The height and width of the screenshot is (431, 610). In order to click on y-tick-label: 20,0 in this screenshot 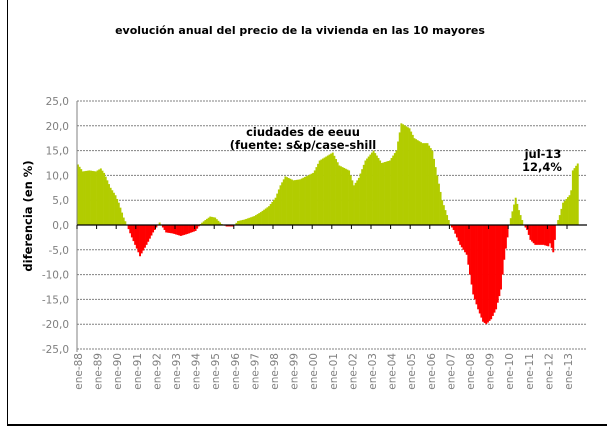, I will do `click(57, 127)`.